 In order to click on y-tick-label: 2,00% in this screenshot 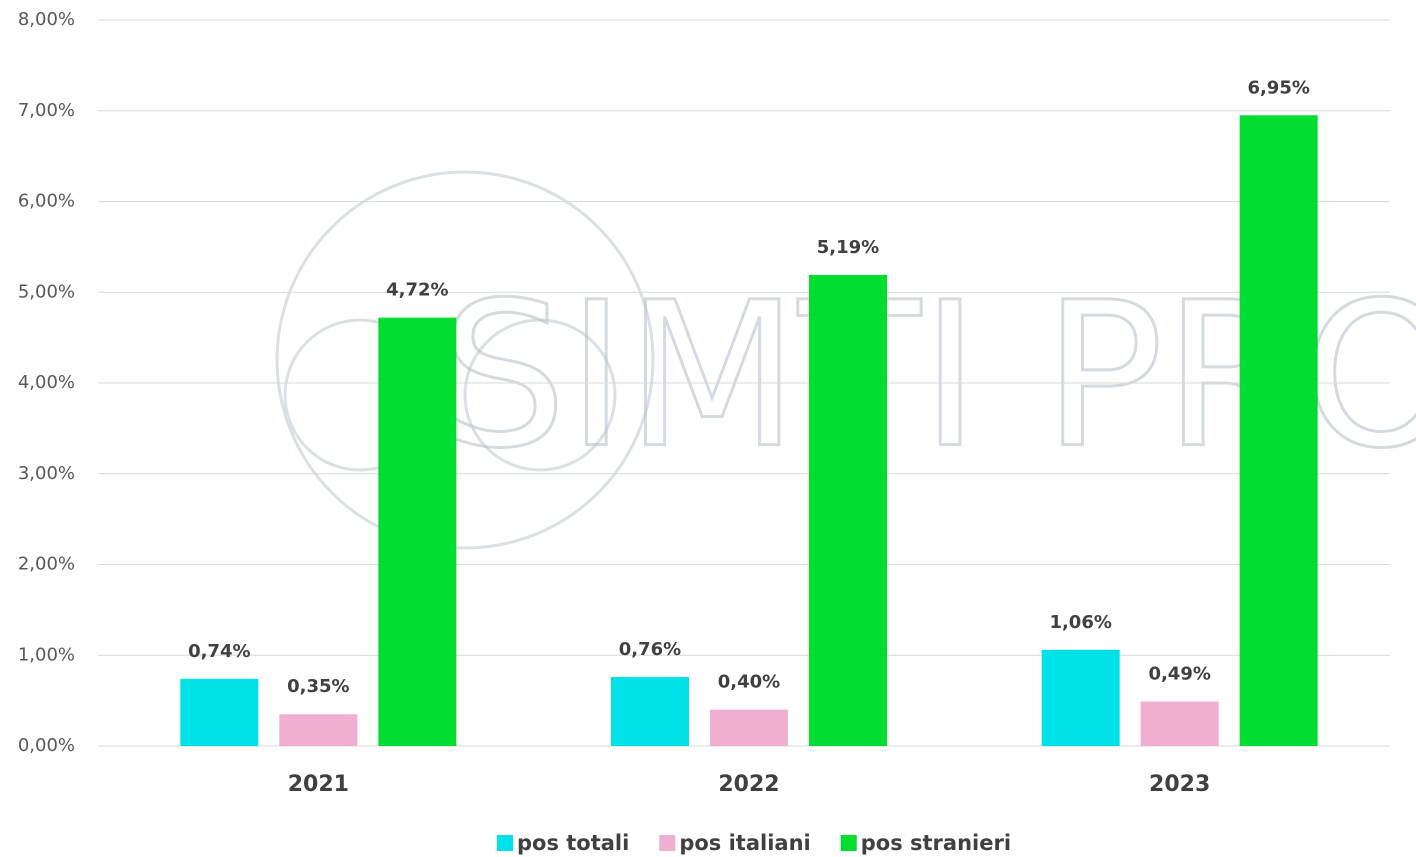, I will do `click(46, 564)`.